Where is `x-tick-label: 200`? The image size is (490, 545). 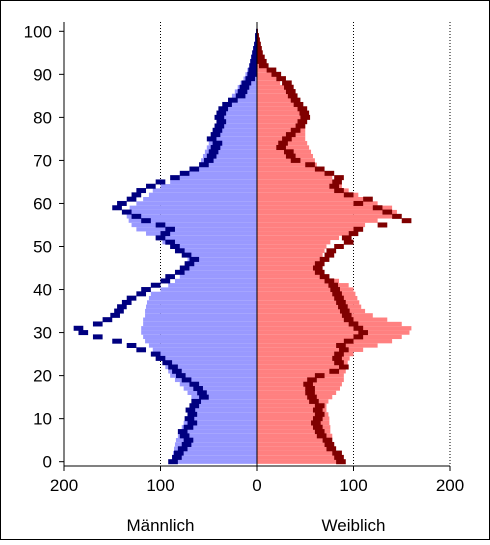 x-tick-label: 200 is located at coordinates (64, 485).